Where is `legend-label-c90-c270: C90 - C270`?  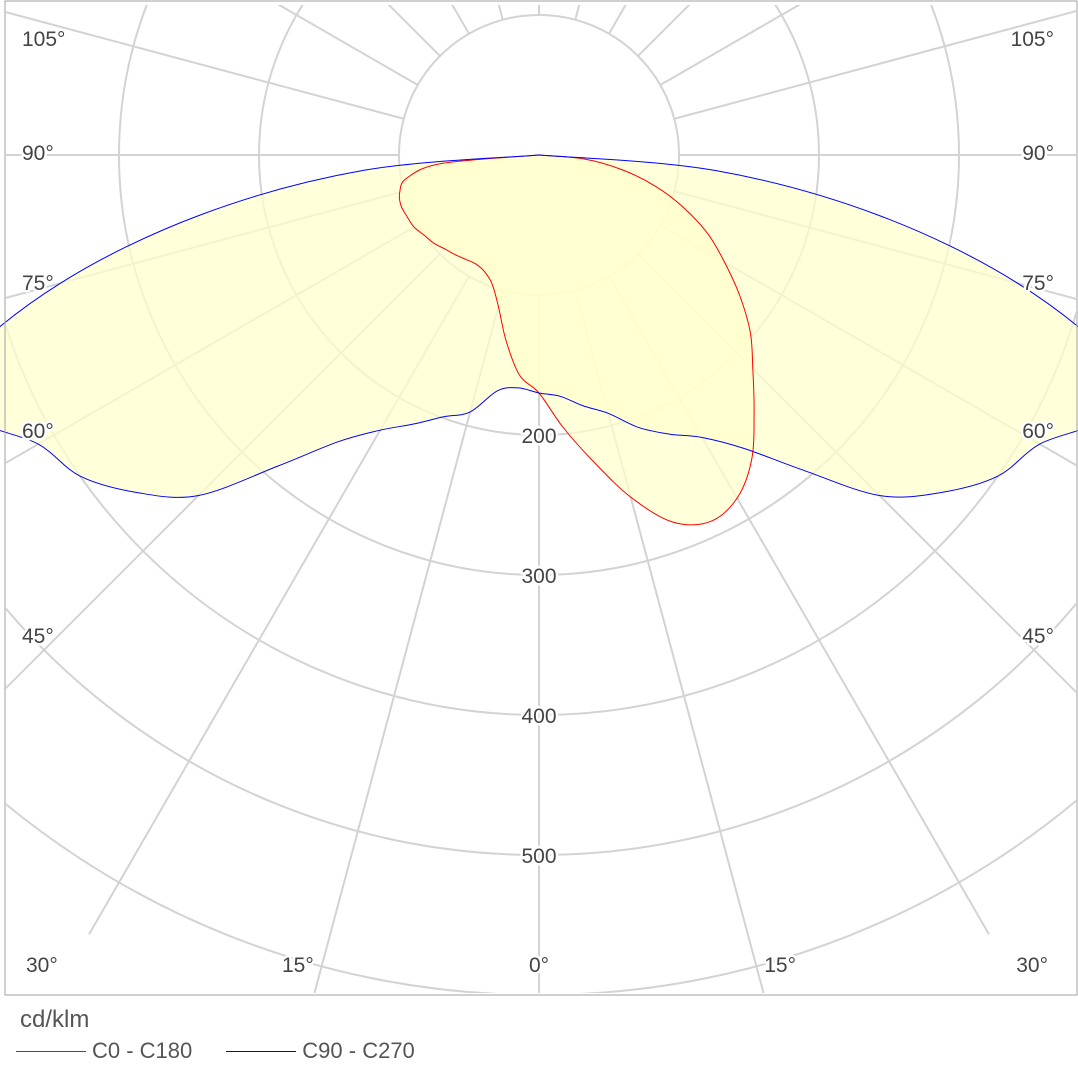 legend-label-c90-c270: C90 - C270 is located at coordinates (358, 1050).